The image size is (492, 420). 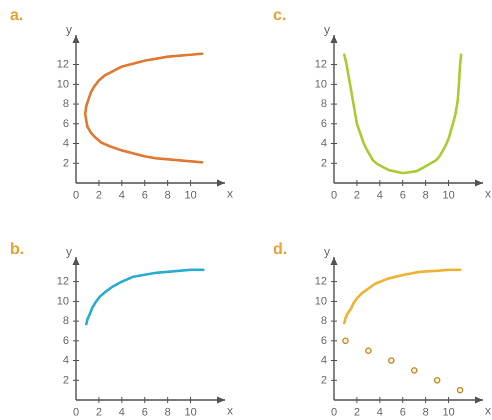 What do you see at coordinates (279, 15) in the screenshot?
I see `chart-title: c.` at bounding box center [279, 15].